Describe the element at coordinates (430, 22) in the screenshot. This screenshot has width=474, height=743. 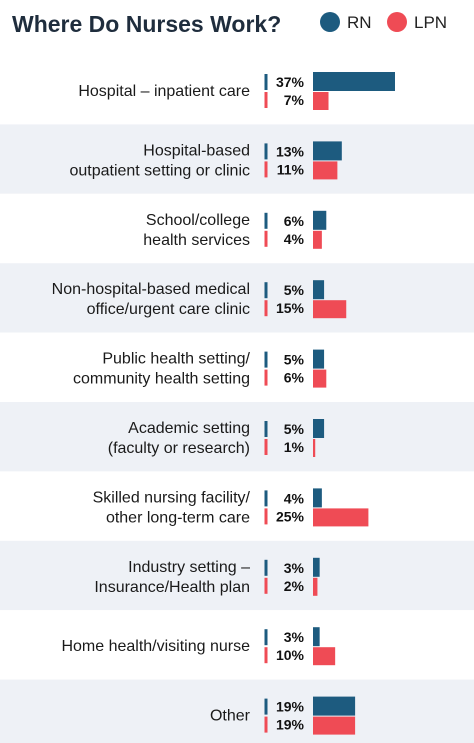
I see `legend-label-lpn: LPN` at that location.